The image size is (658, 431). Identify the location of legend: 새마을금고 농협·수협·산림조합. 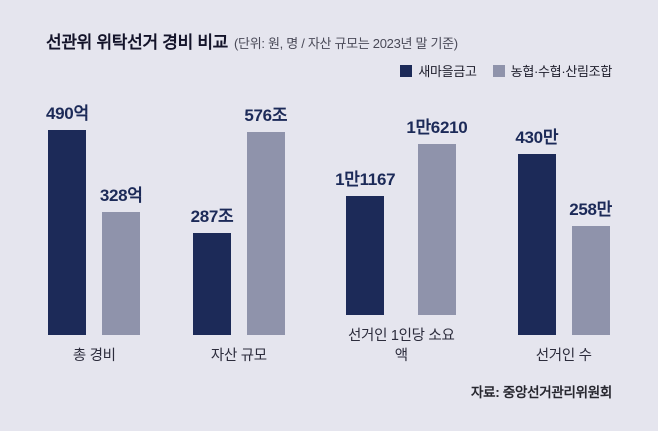
(506, 70).